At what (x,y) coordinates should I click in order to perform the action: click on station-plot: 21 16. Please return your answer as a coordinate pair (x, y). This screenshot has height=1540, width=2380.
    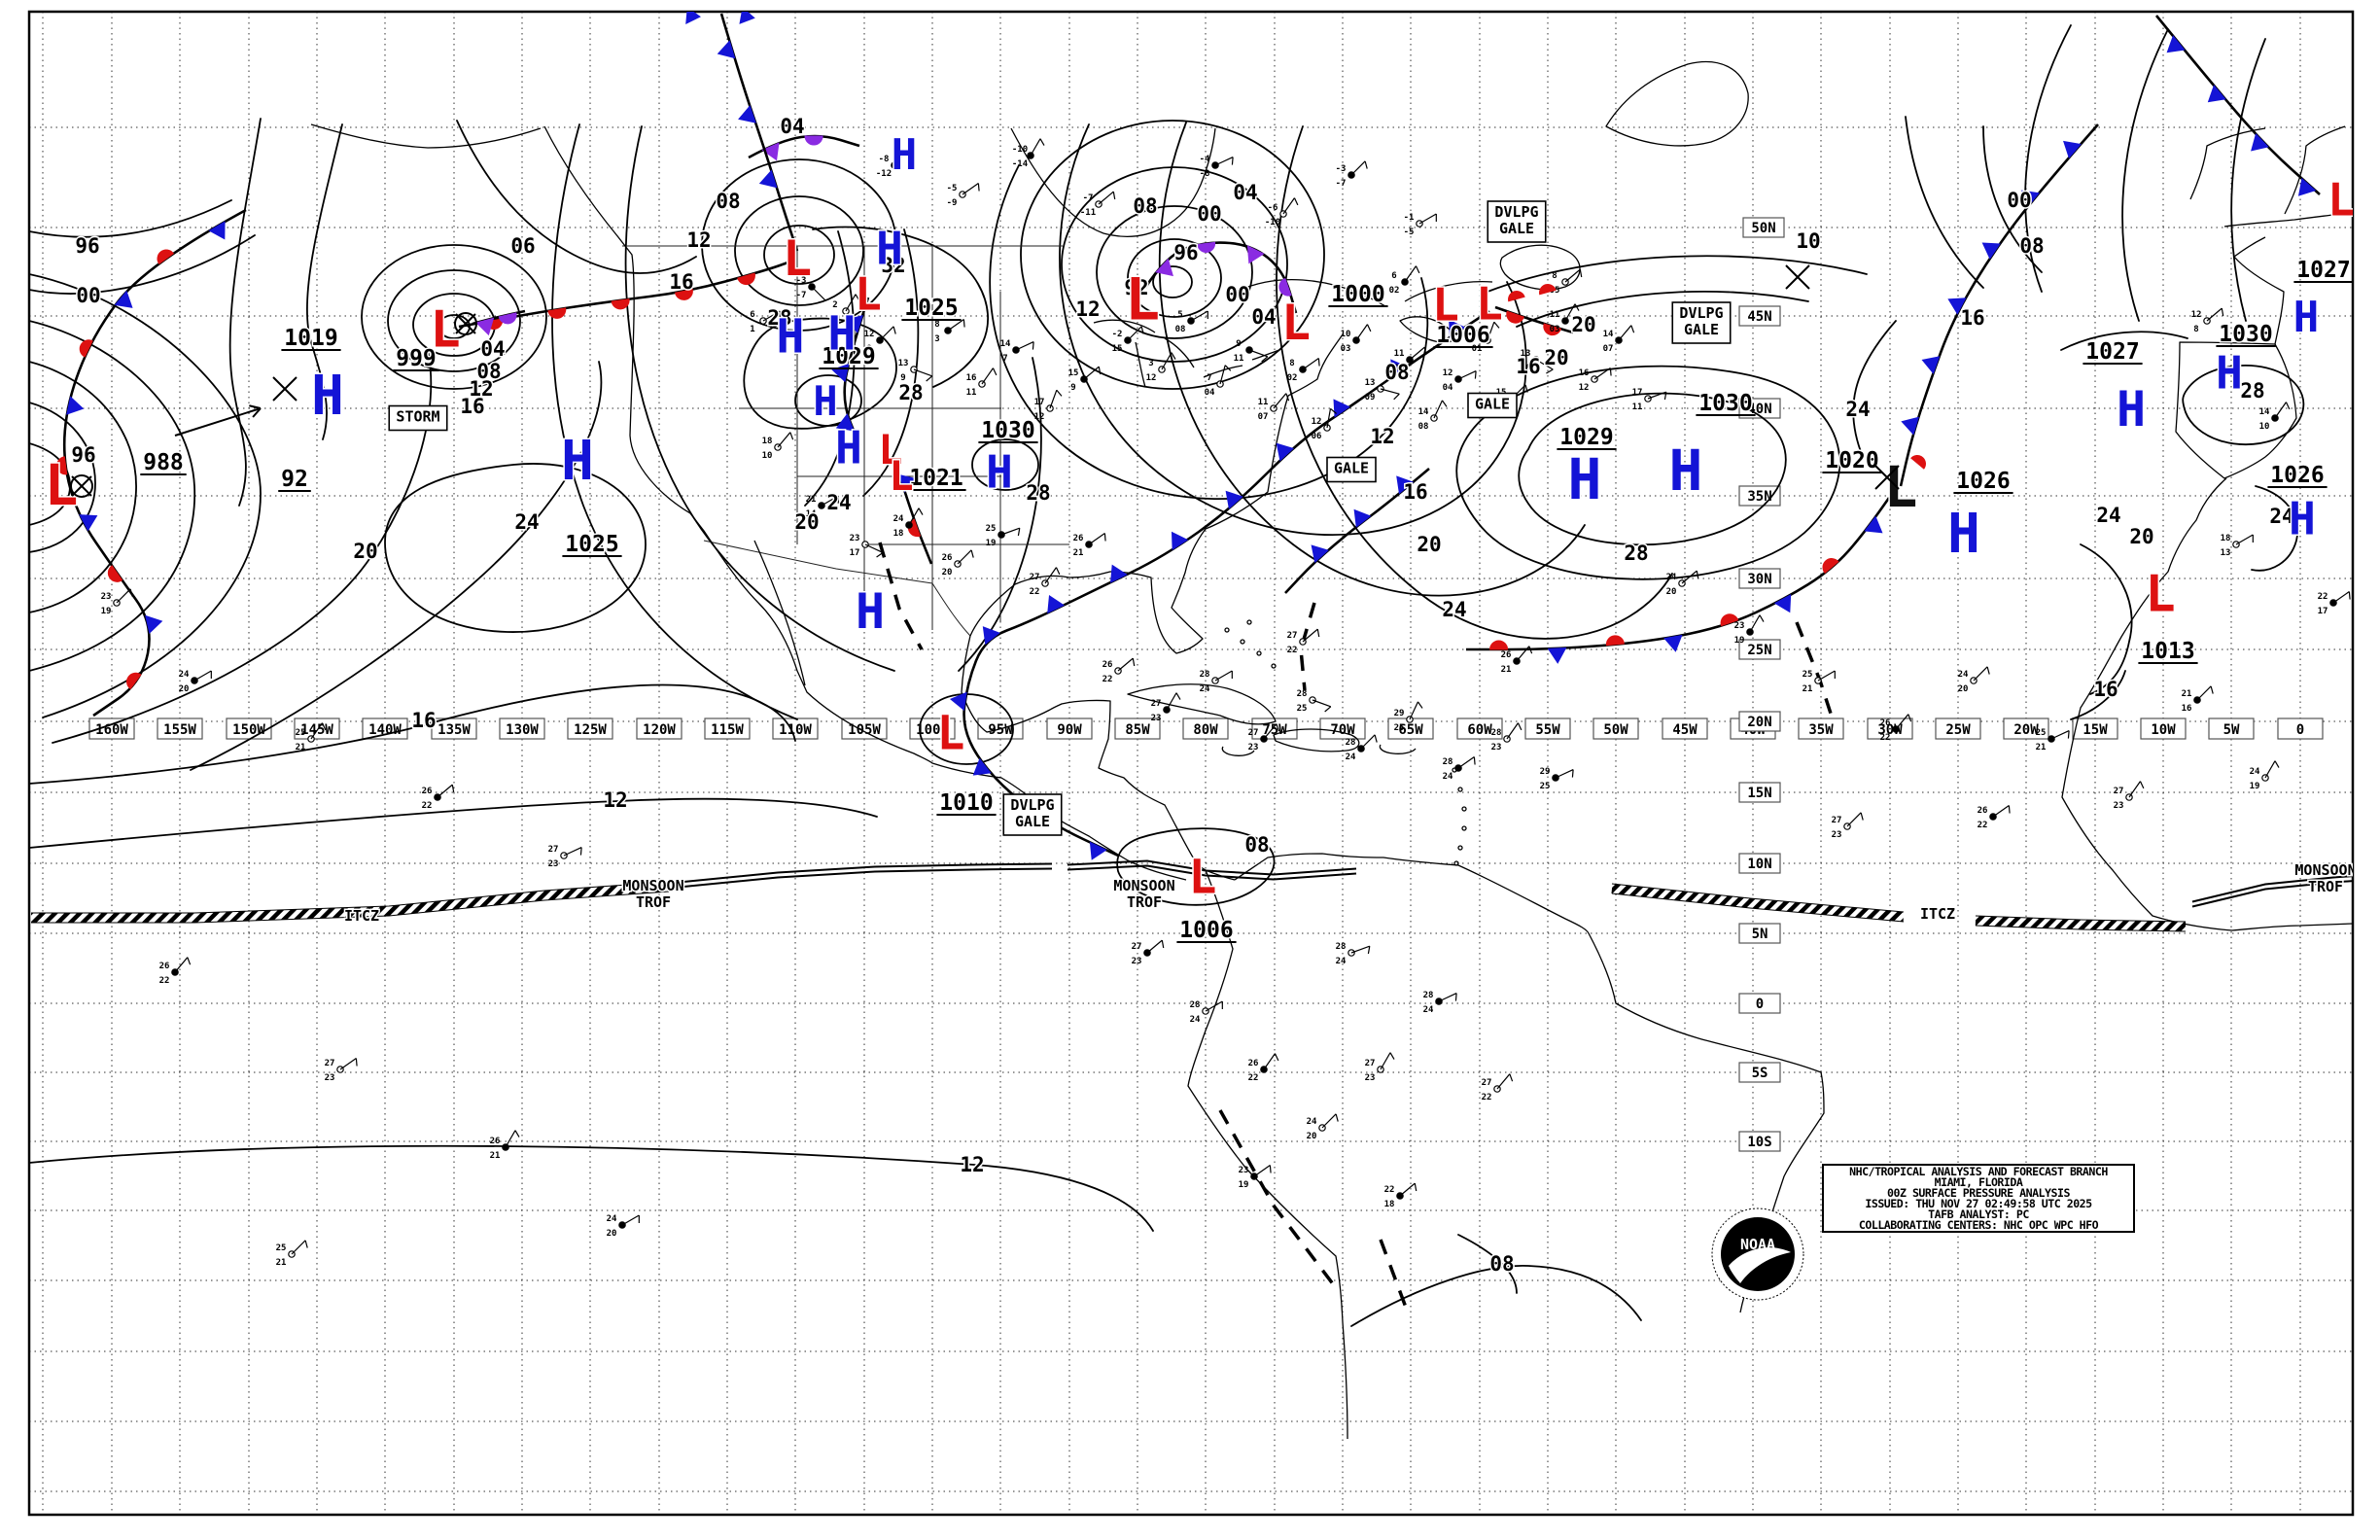
    Looking at the image, I should click on (2198, 699).